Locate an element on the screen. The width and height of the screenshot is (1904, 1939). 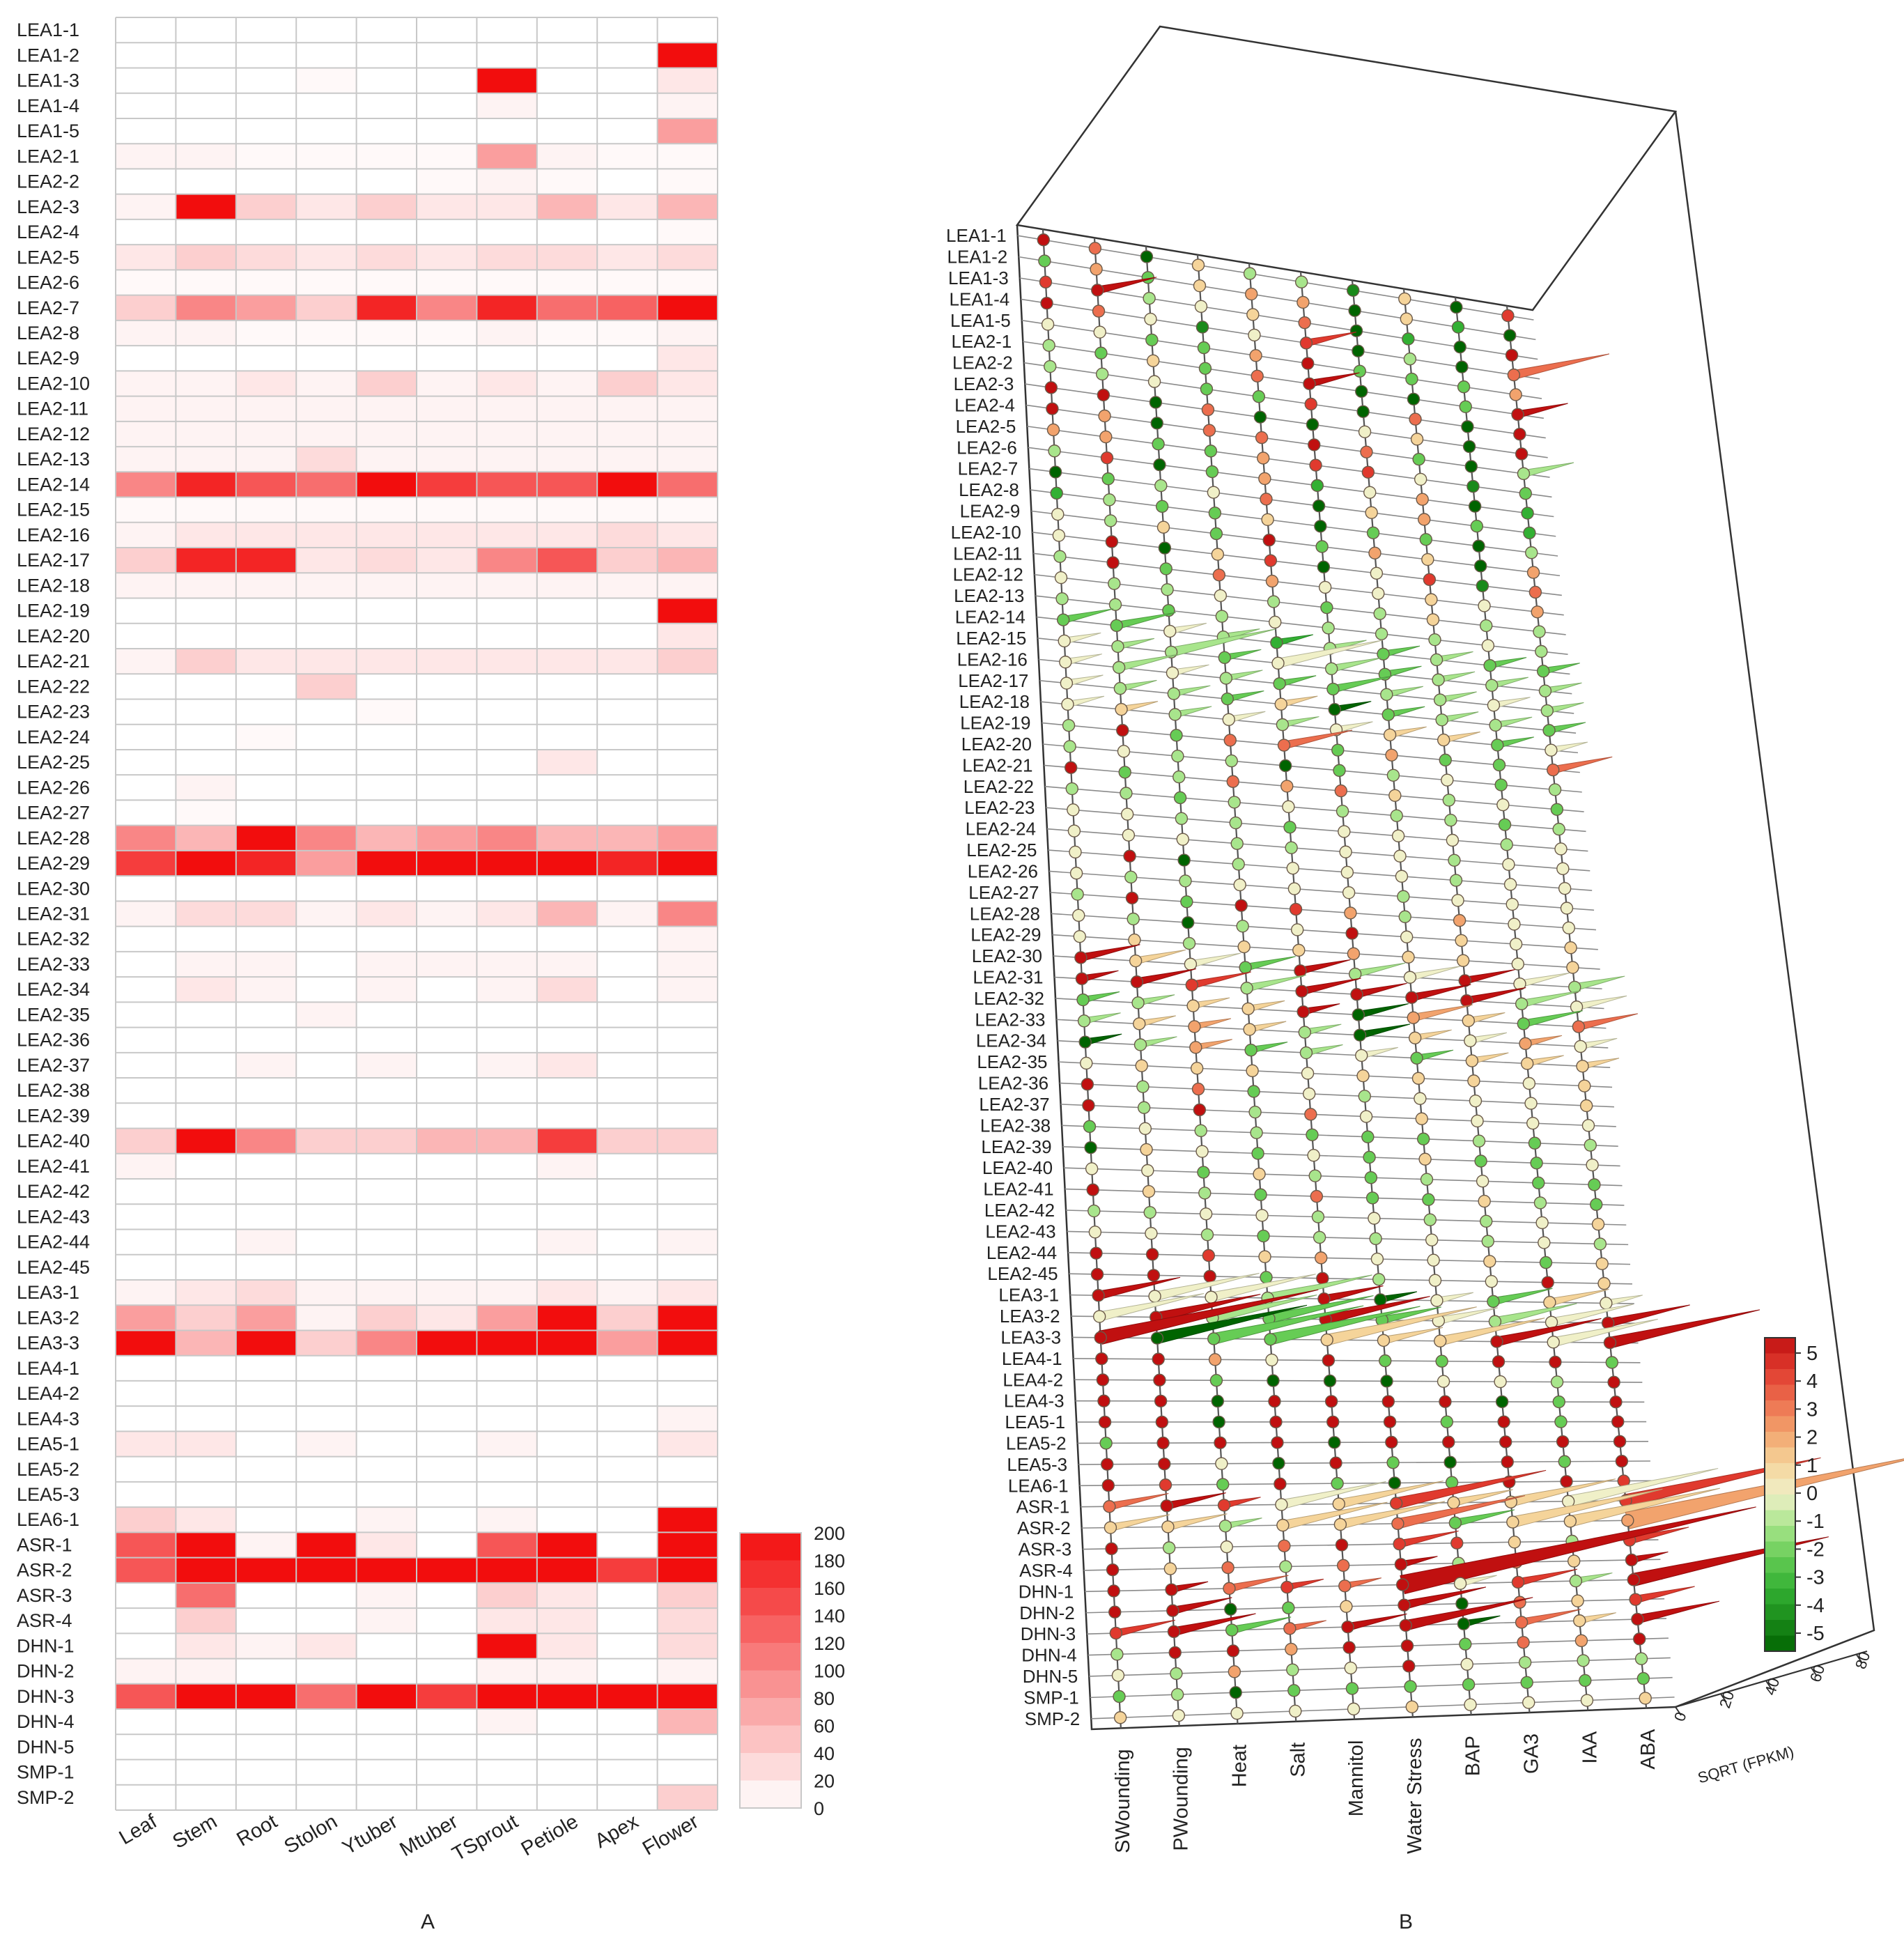
gene-label: LEA2-15 is located at coordinates (991, 639).